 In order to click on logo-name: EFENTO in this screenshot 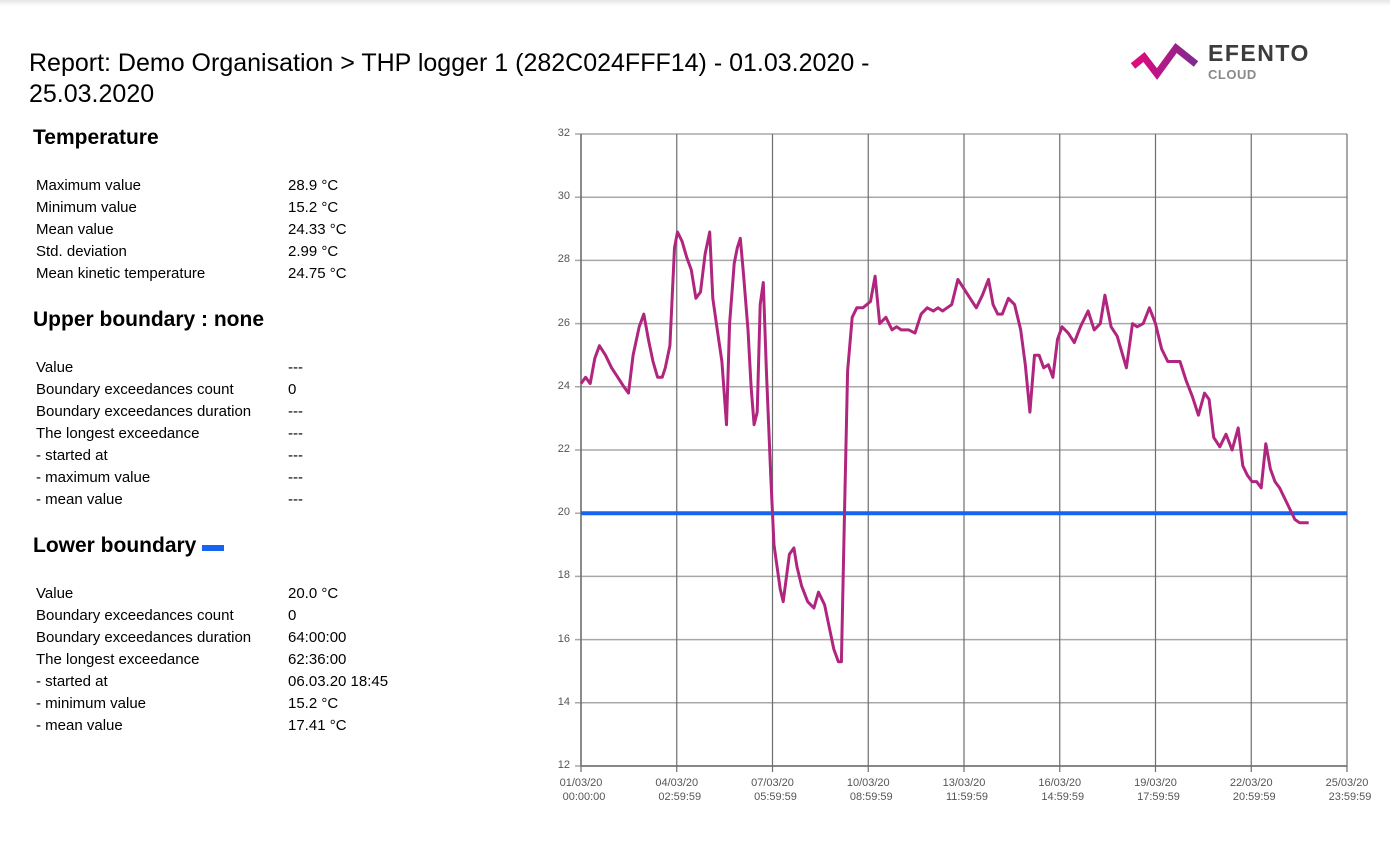, I will do `click(1259, 53)`.